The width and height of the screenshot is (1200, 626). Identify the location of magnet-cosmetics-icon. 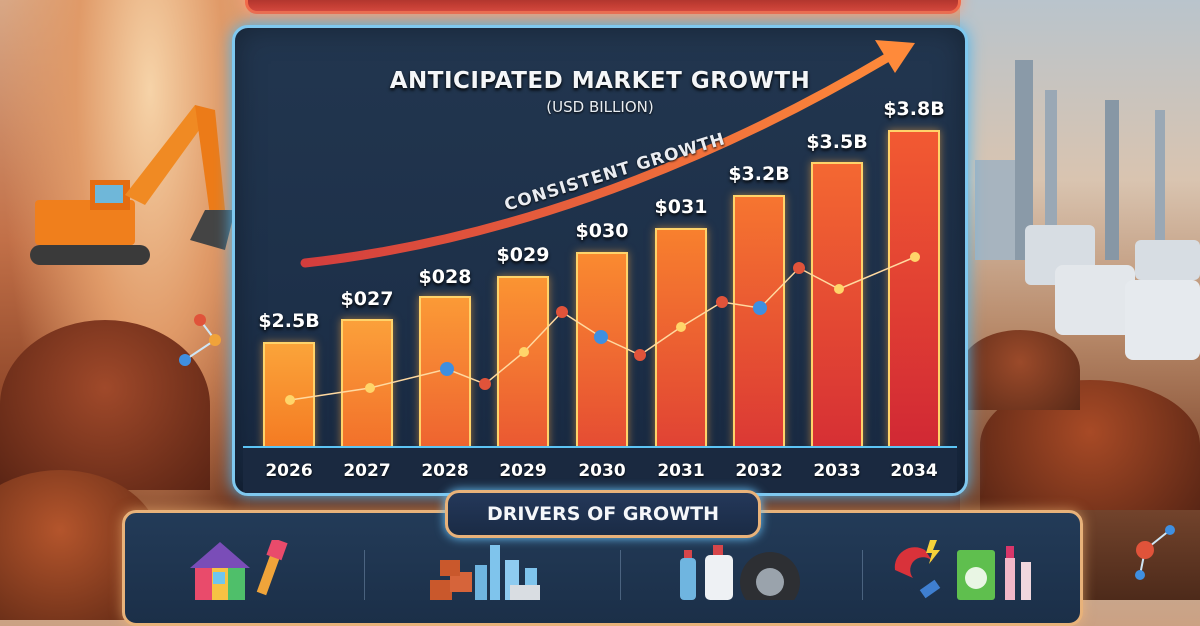
(962, 570).